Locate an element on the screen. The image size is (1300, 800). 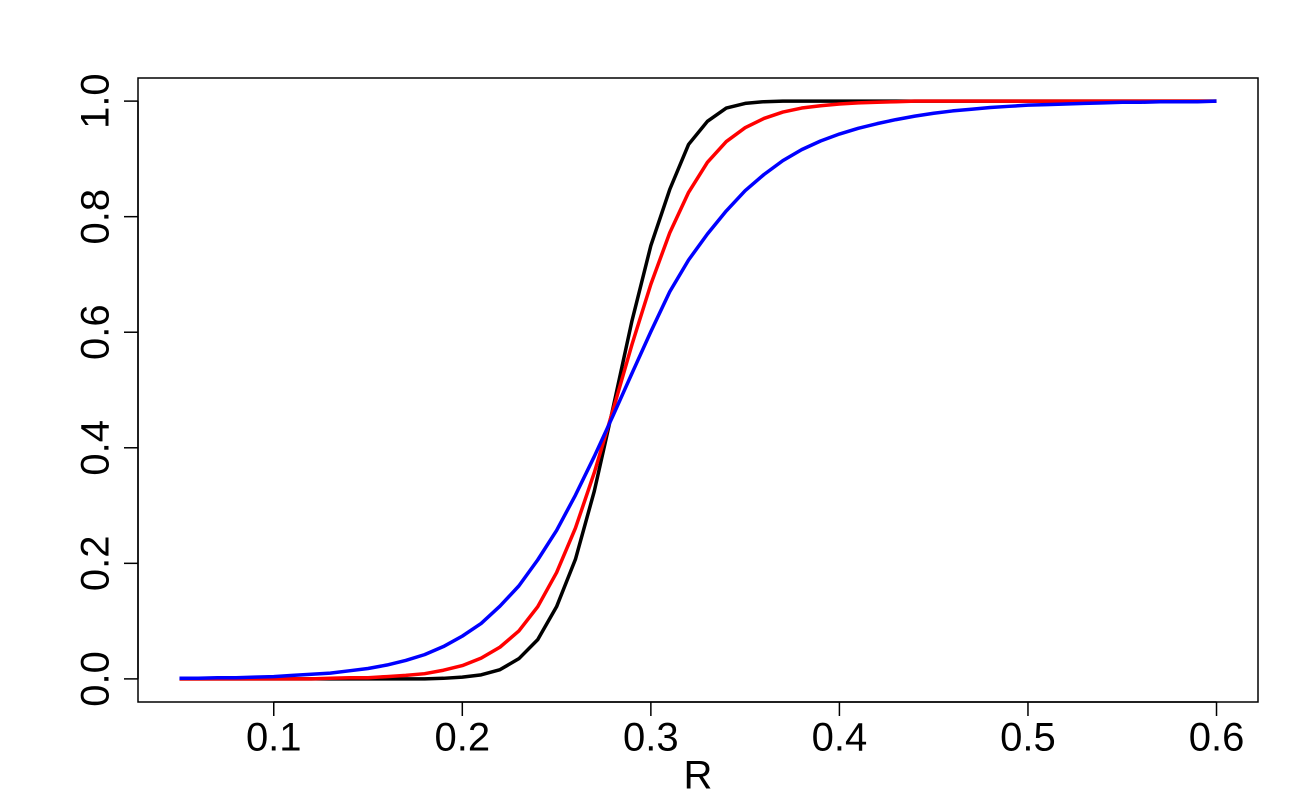
x-tick-label: 0.5 is located at coordinates (1028, 738).